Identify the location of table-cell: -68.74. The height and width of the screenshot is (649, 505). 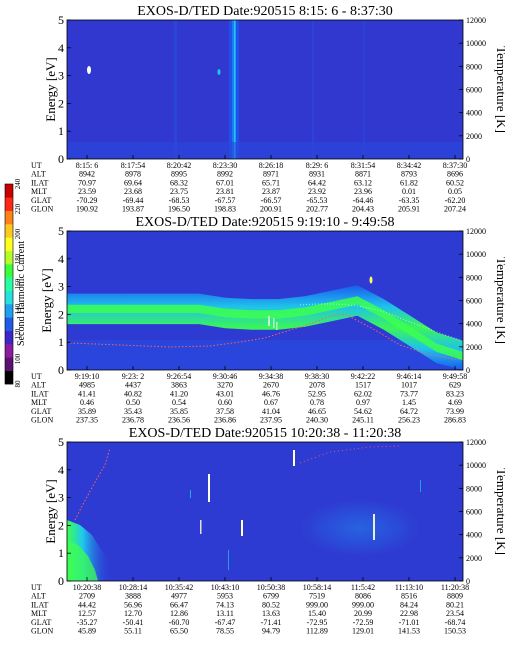
(455, 622).